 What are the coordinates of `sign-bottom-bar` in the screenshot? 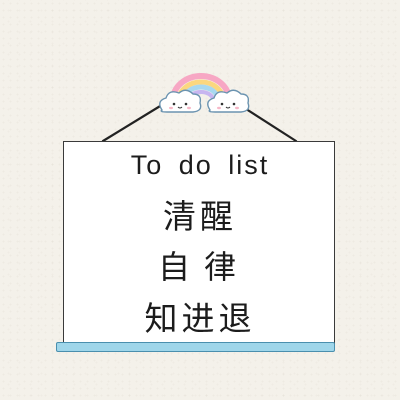 It's located at (195, 347).